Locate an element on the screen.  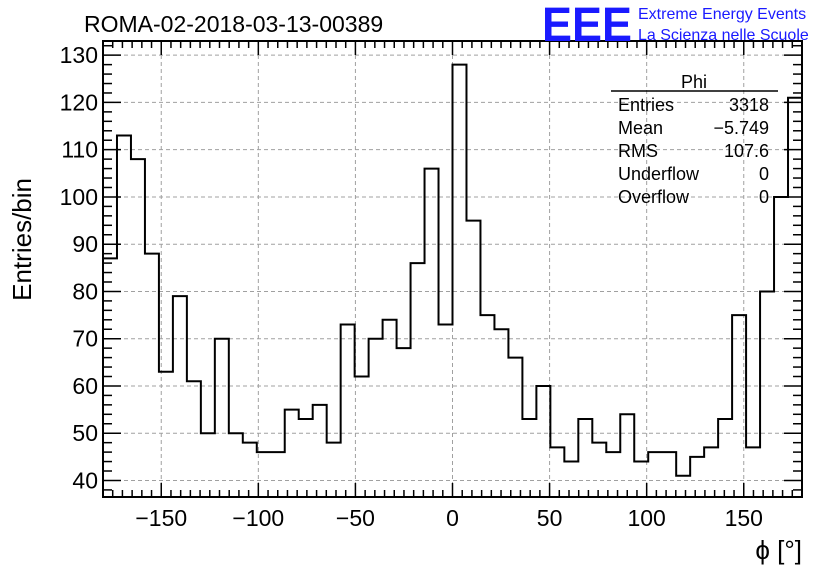
y-tick-label: 70 is located at coordinates (85, 339).